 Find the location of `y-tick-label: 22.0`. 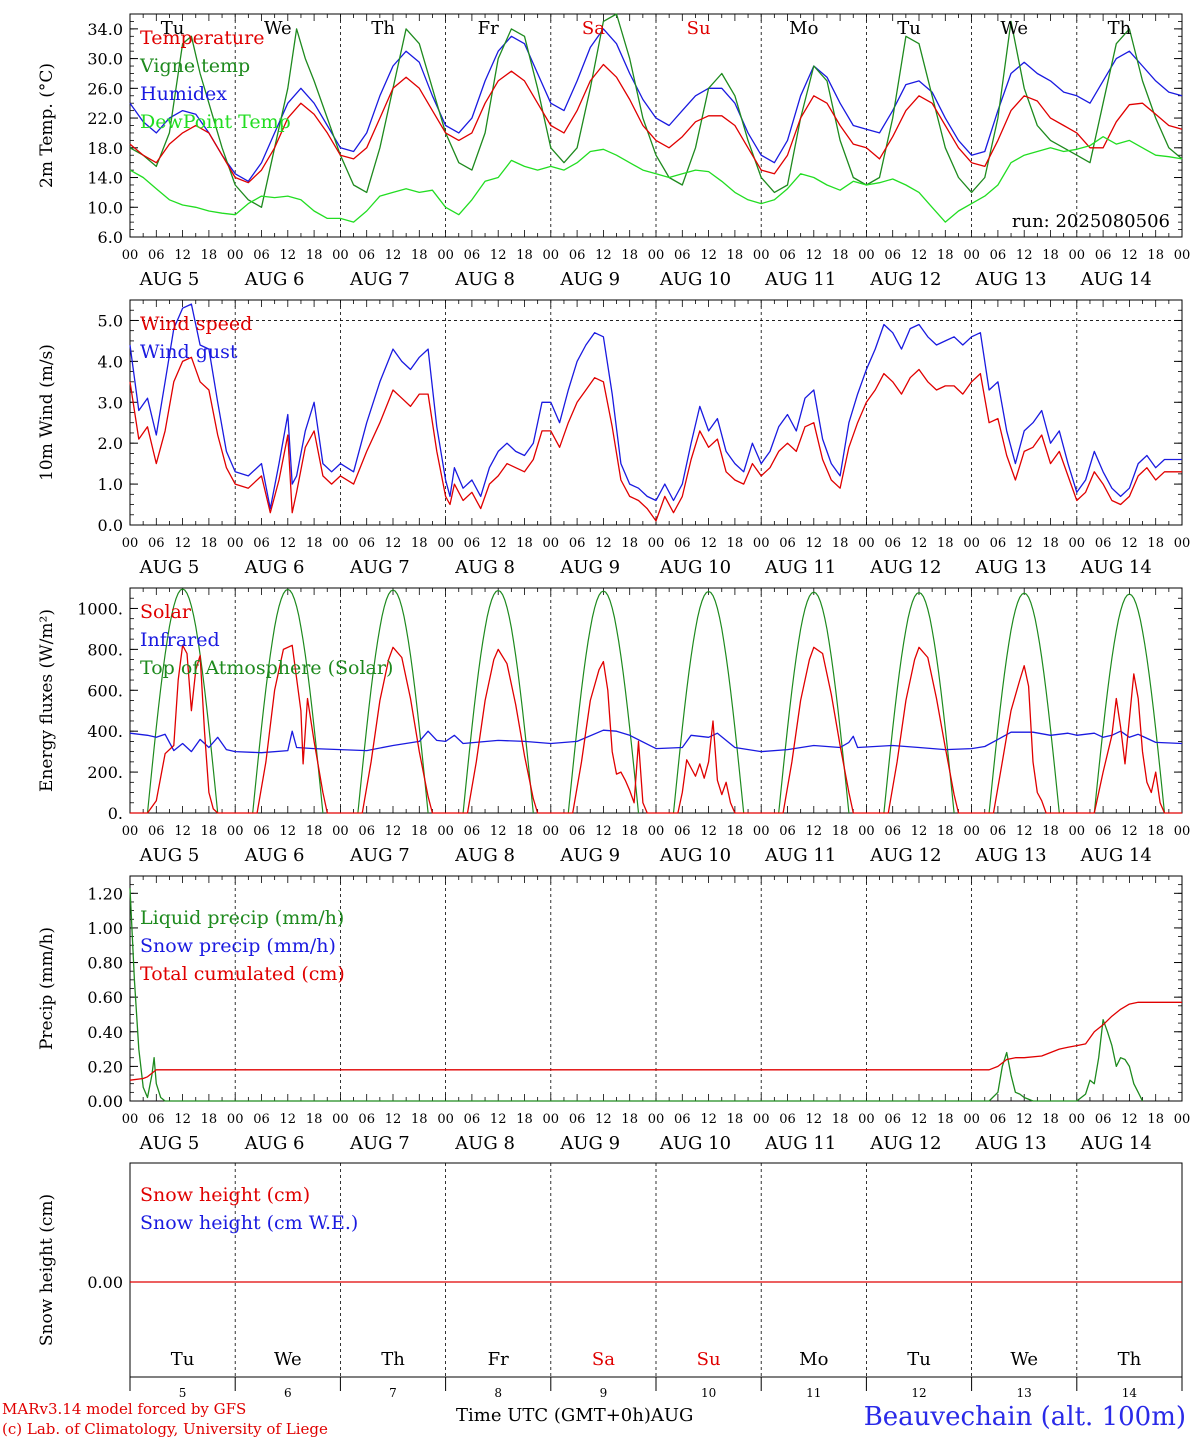

y-tick-label: 22.0 is located at coordinates (105, 118).